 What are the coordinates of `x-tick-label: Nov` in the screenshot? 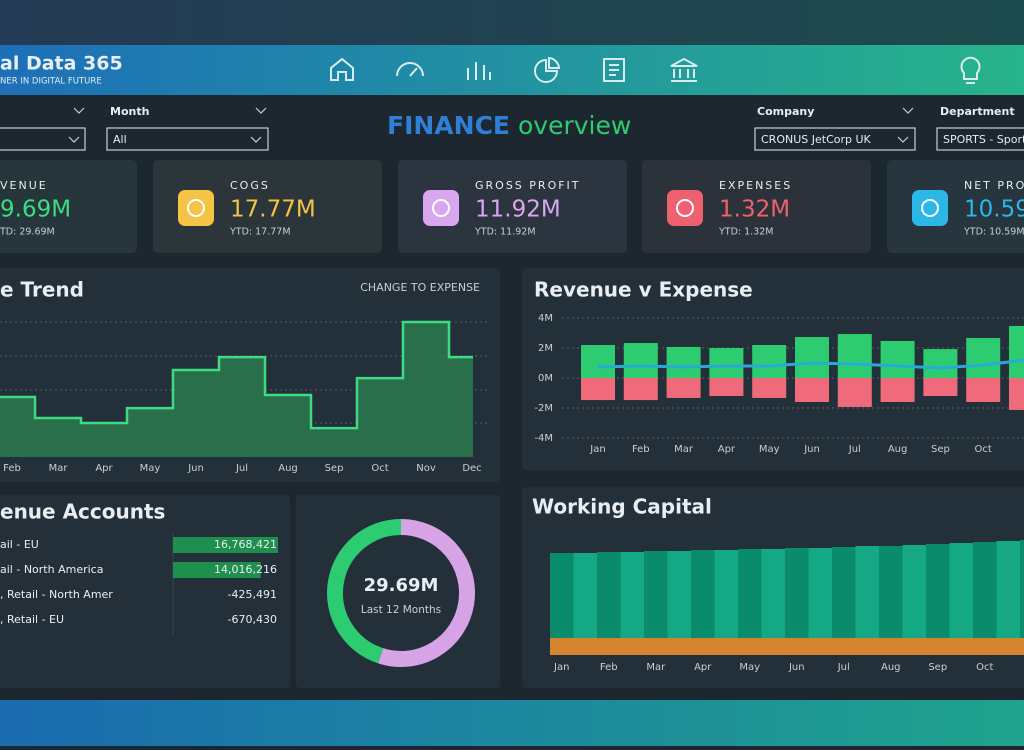 It's located at (426, 468).